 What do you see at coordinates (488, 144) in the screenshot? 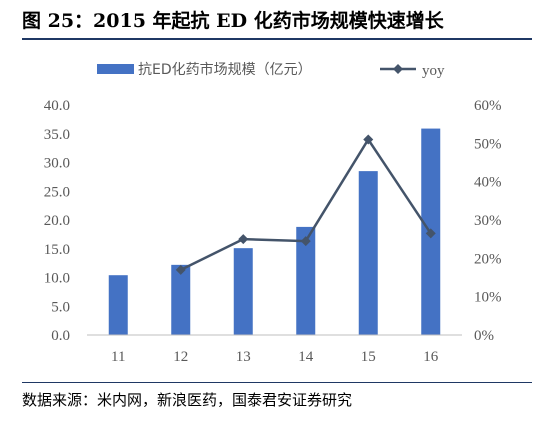
I see `y-right-tick-label: 50%` at bounding box center [488, 144].